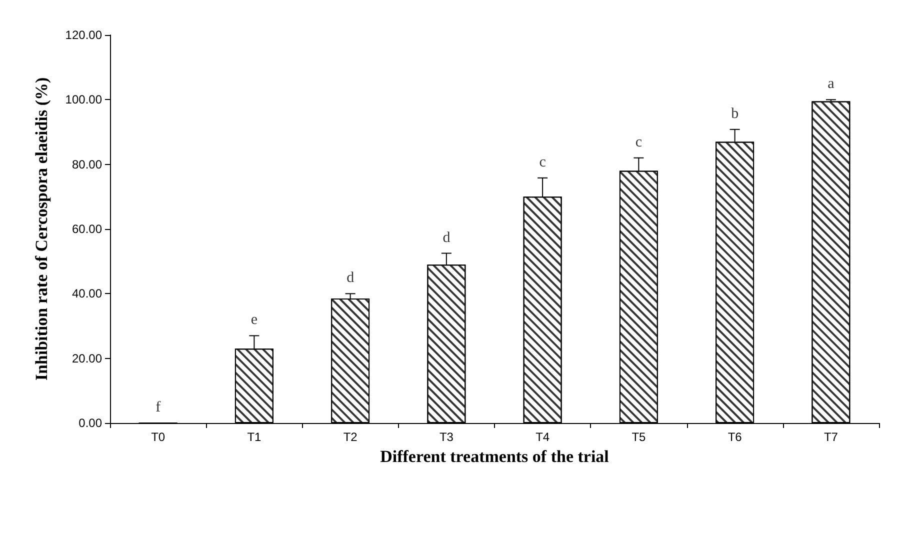 The height and width of the screenshot is (533, 909). Describe the element at coordinates (735, 437) in the screenshot. I see `x-tick-label: T6` at that location.